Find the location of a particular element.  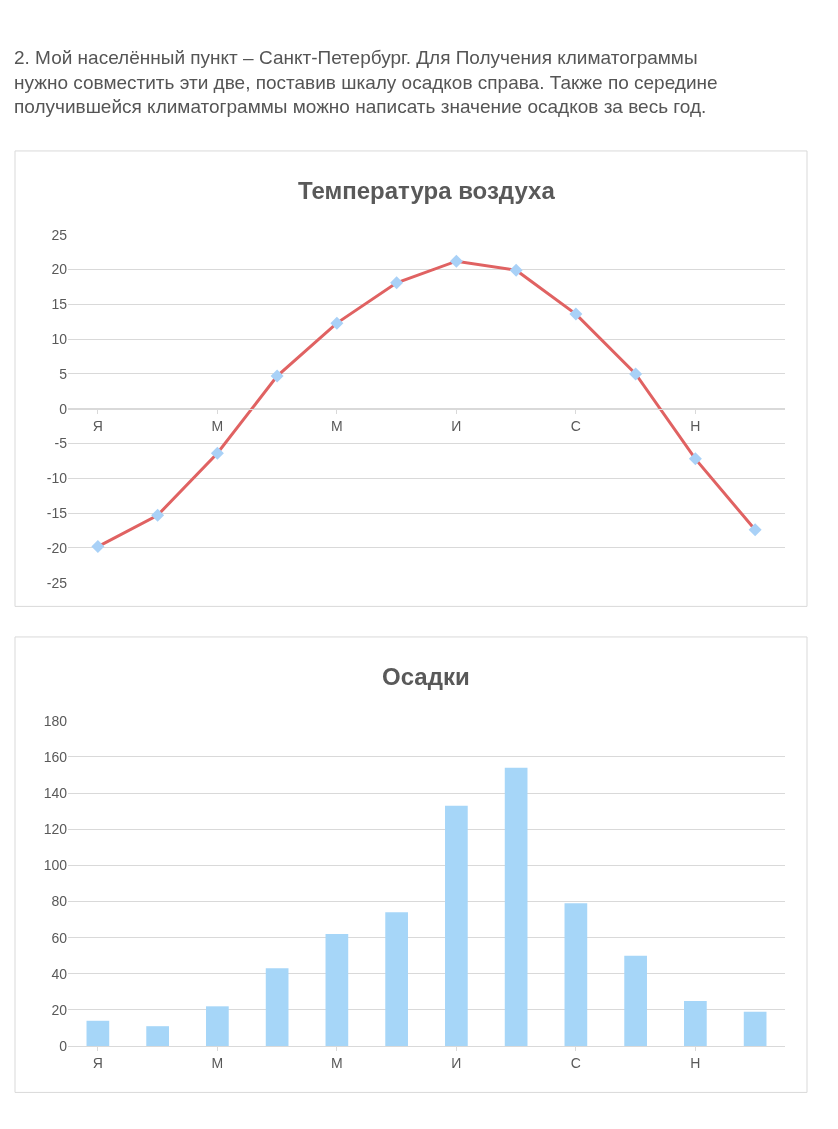

y-tick-label: 15 is located at coordinates (59, 304).